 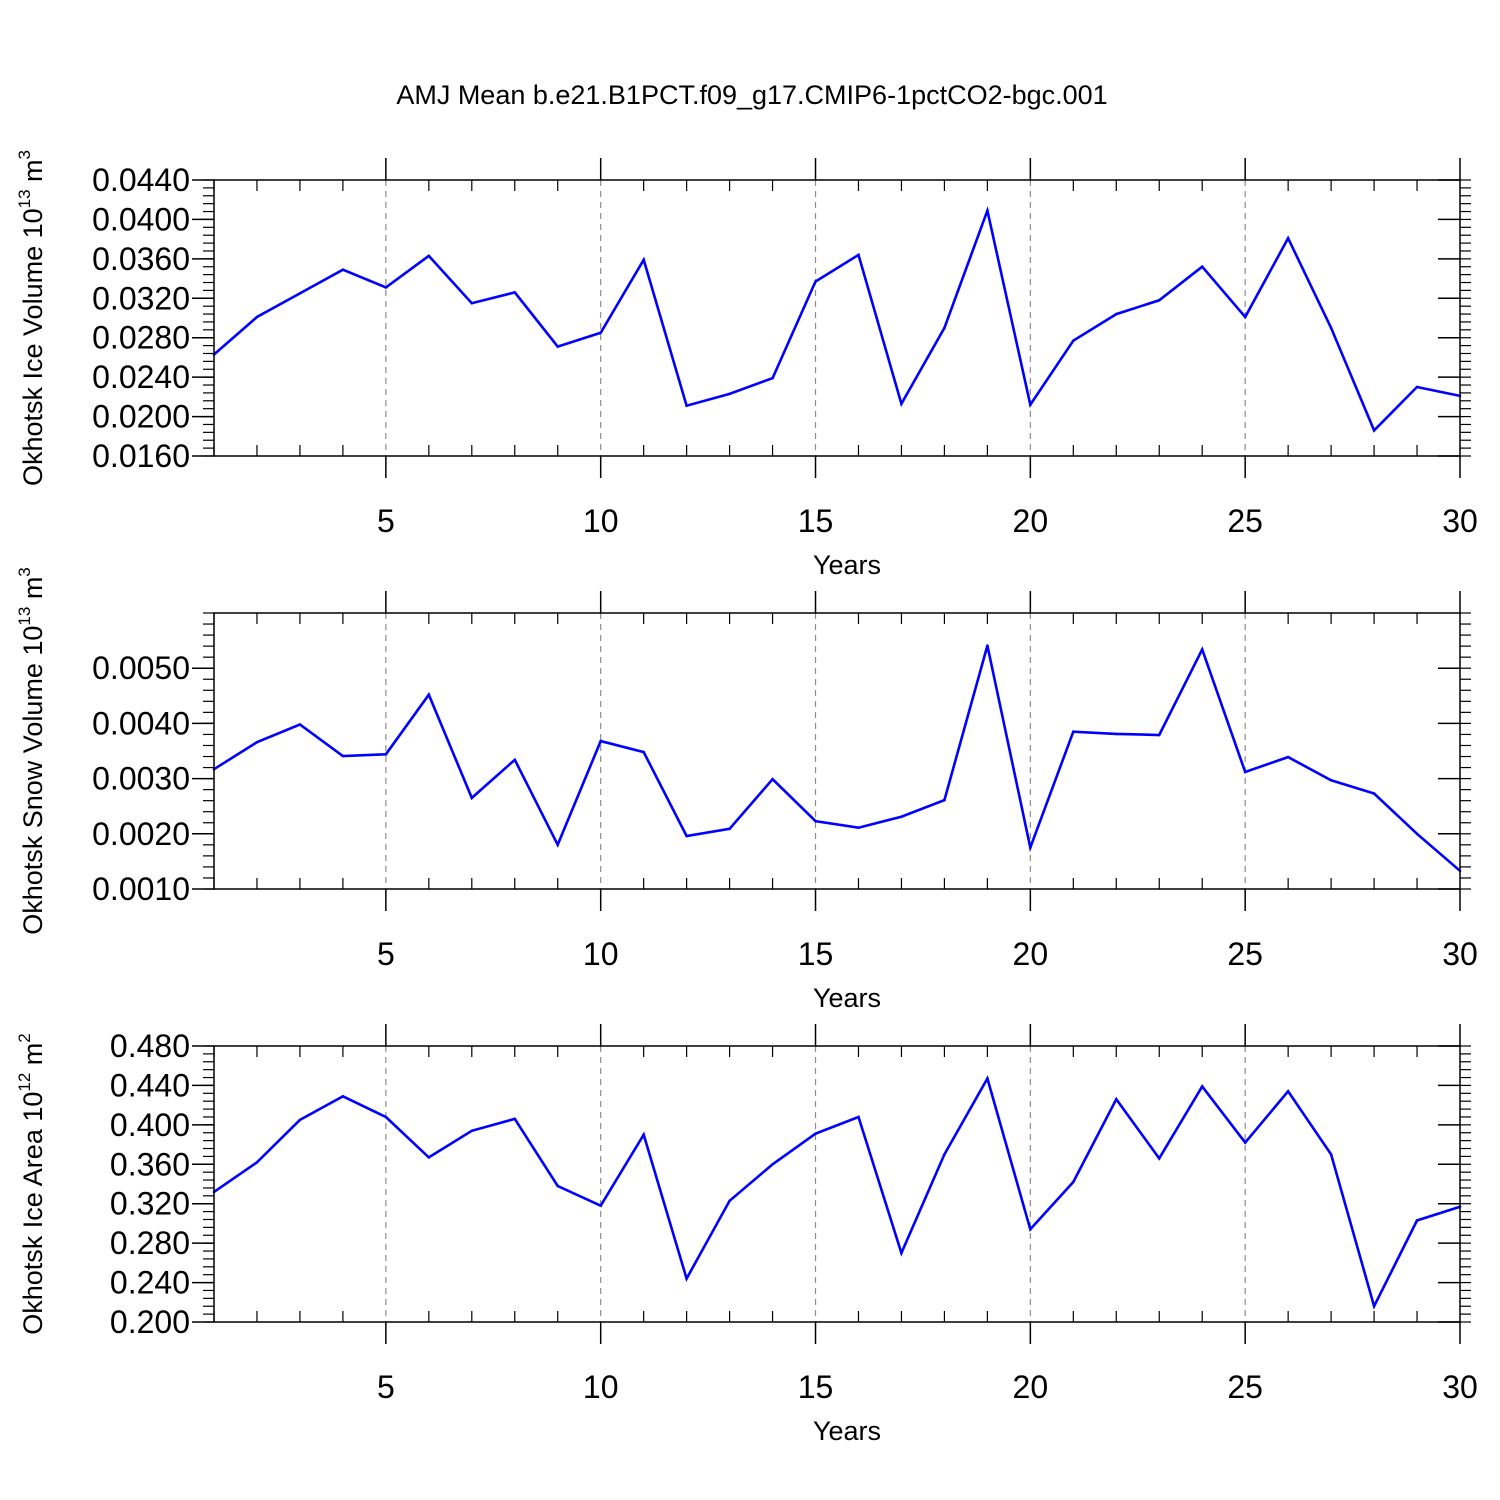 What do you see at coordinates (31, 1184) in the screenshot?
I see `y-axis-label: Okhotsk Ice Area 1012 m2` at bounding box center [31, 1184].